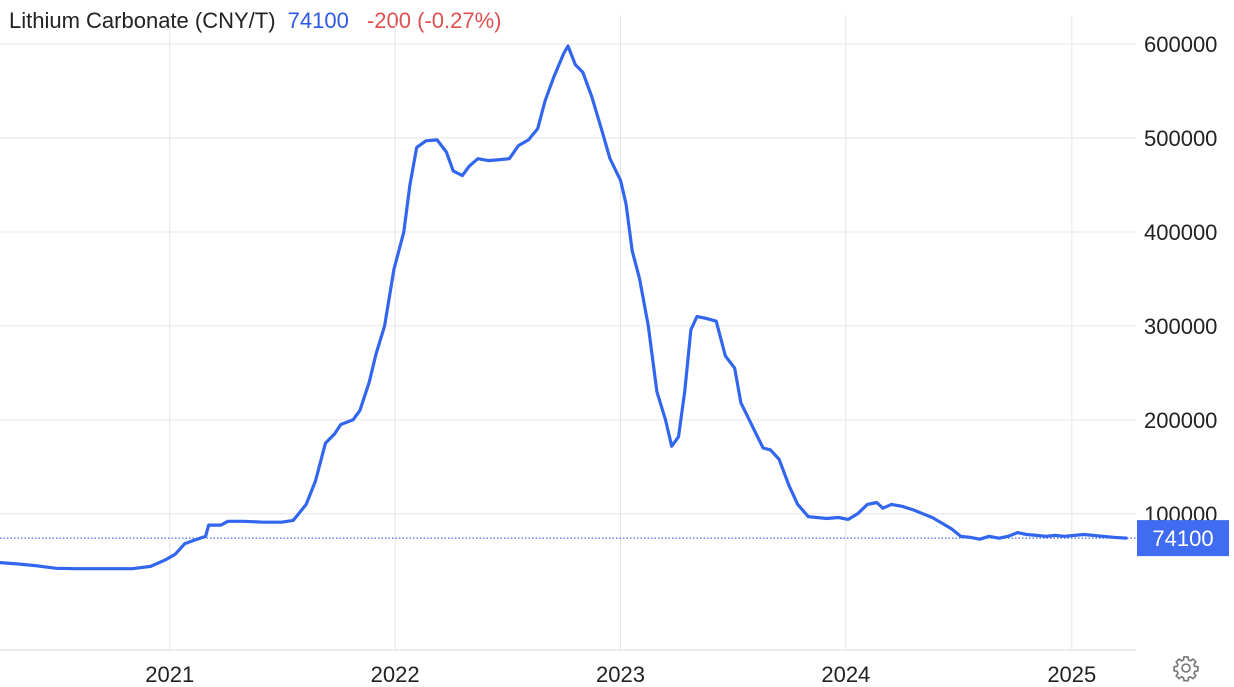 Image resolution: width=1234 pixels, height=687 pixels. I want to click on x-axis-labels: 2021 2022 2023 2024 2025, so click(620, 674).